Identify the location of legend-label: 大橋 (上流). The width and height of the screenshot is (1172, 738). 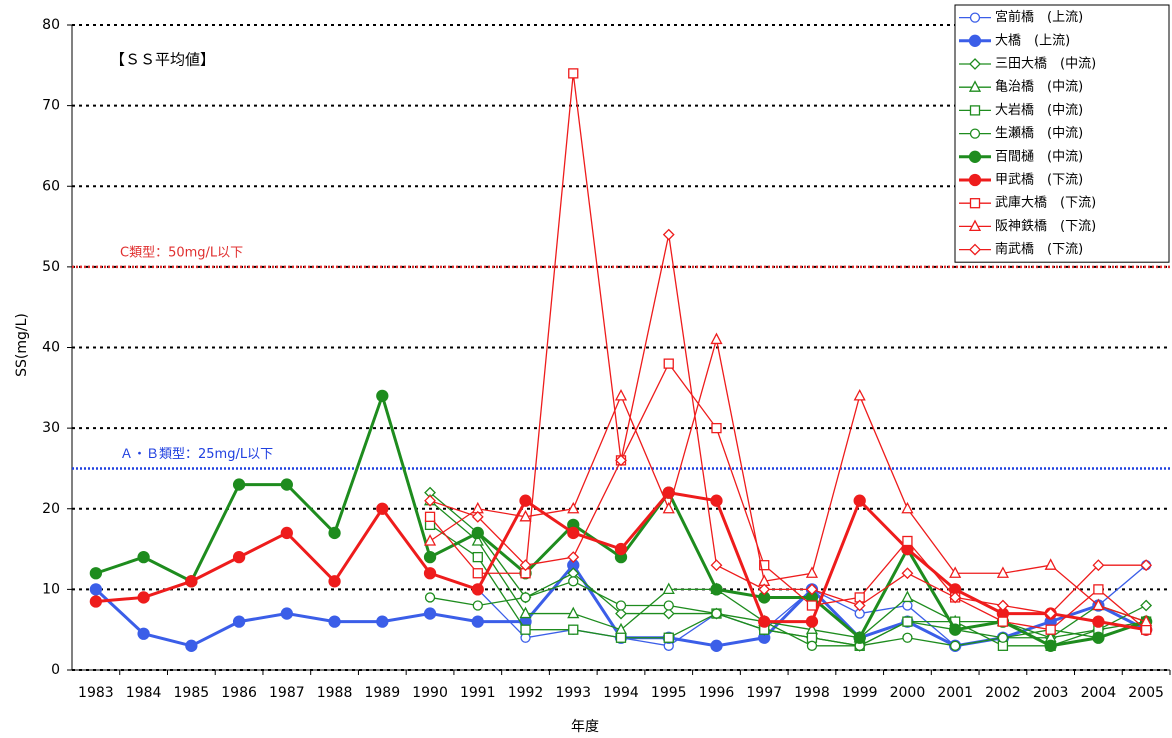
(1032, 40).